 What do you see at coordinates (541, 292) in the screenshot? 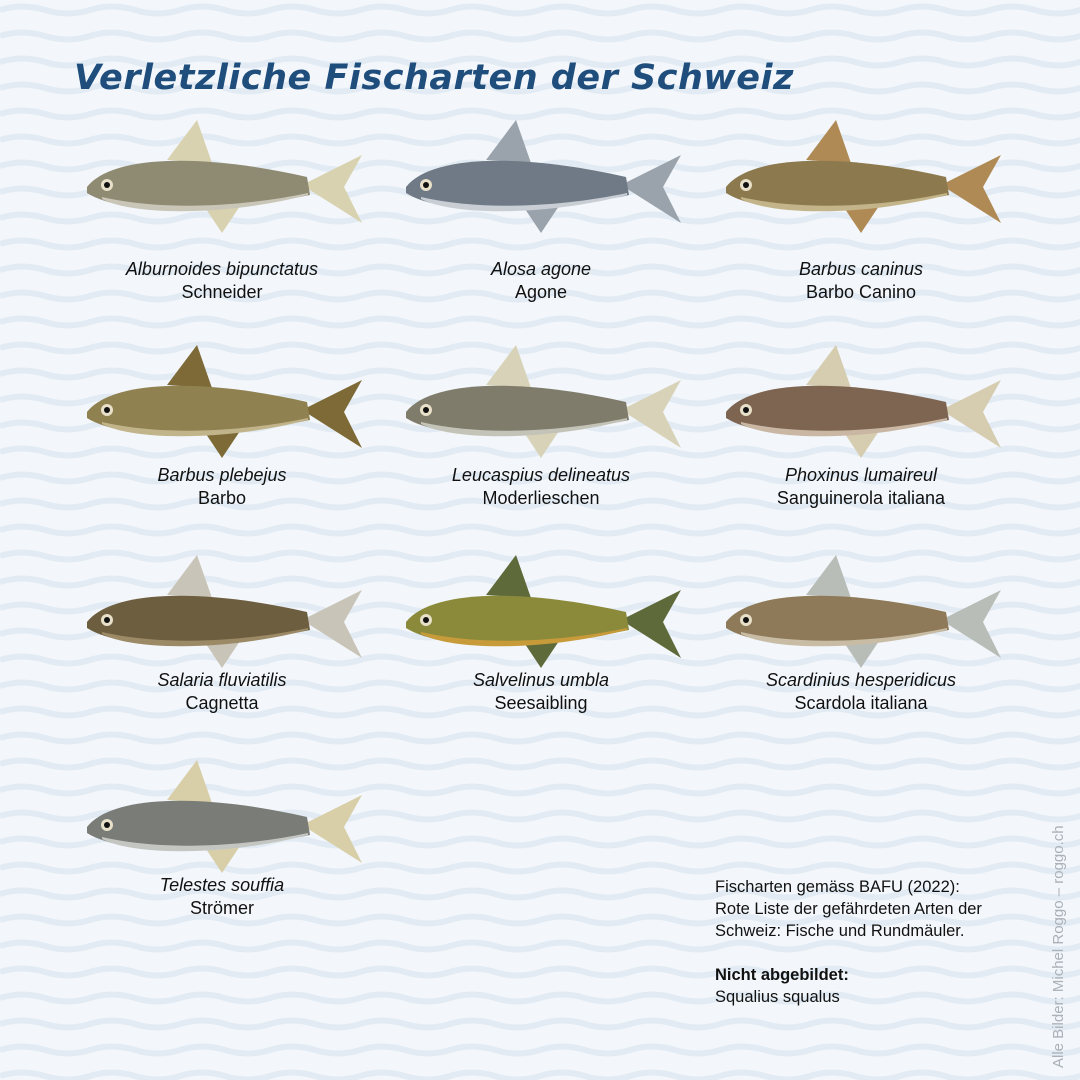
I see `common-name: Agone` at bounding box center [541, 292].